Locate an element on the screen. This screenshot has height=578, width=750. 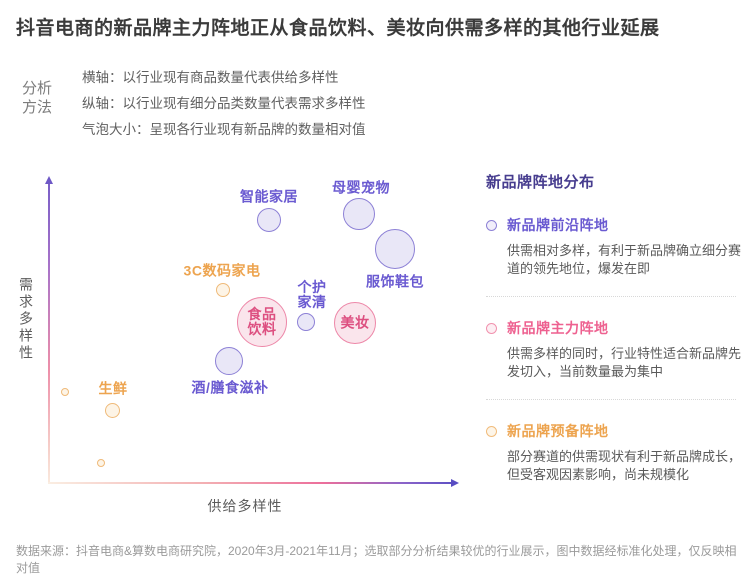
legend-item-desc: 供需多样的同时，行业特性适合新品牌先发切入，当前数量最为集中 is located at coordinates (624, 362).